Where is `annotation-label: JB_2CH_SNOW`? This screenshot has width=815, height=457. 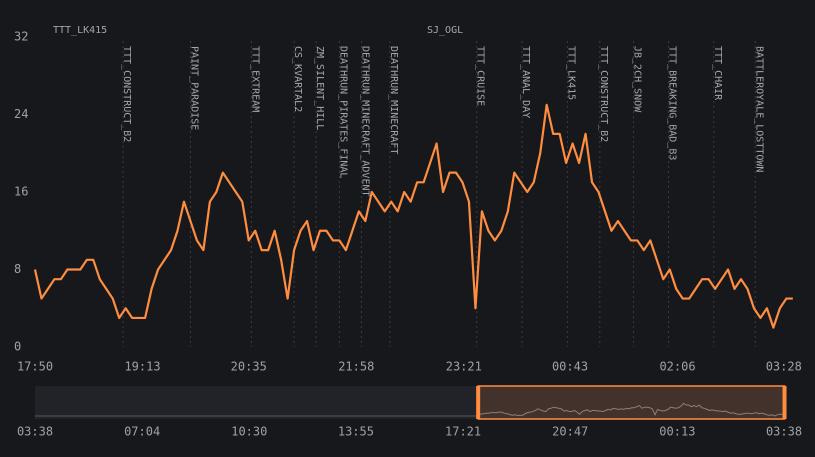
annotation-label: JB_2CH_SNOW is located at coordinates (636, 79).